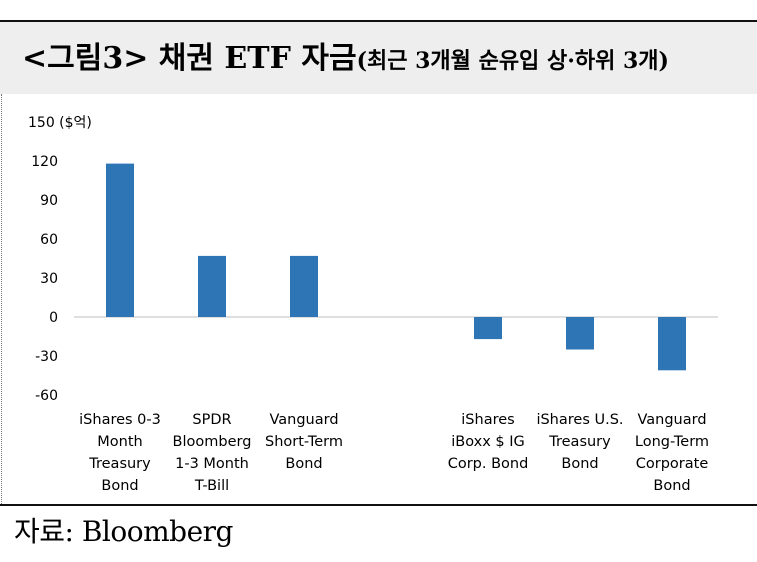 This screenshot has width=757, height=562. I want to click on source-note: 자료: Bloomberg, so click(123, 531).